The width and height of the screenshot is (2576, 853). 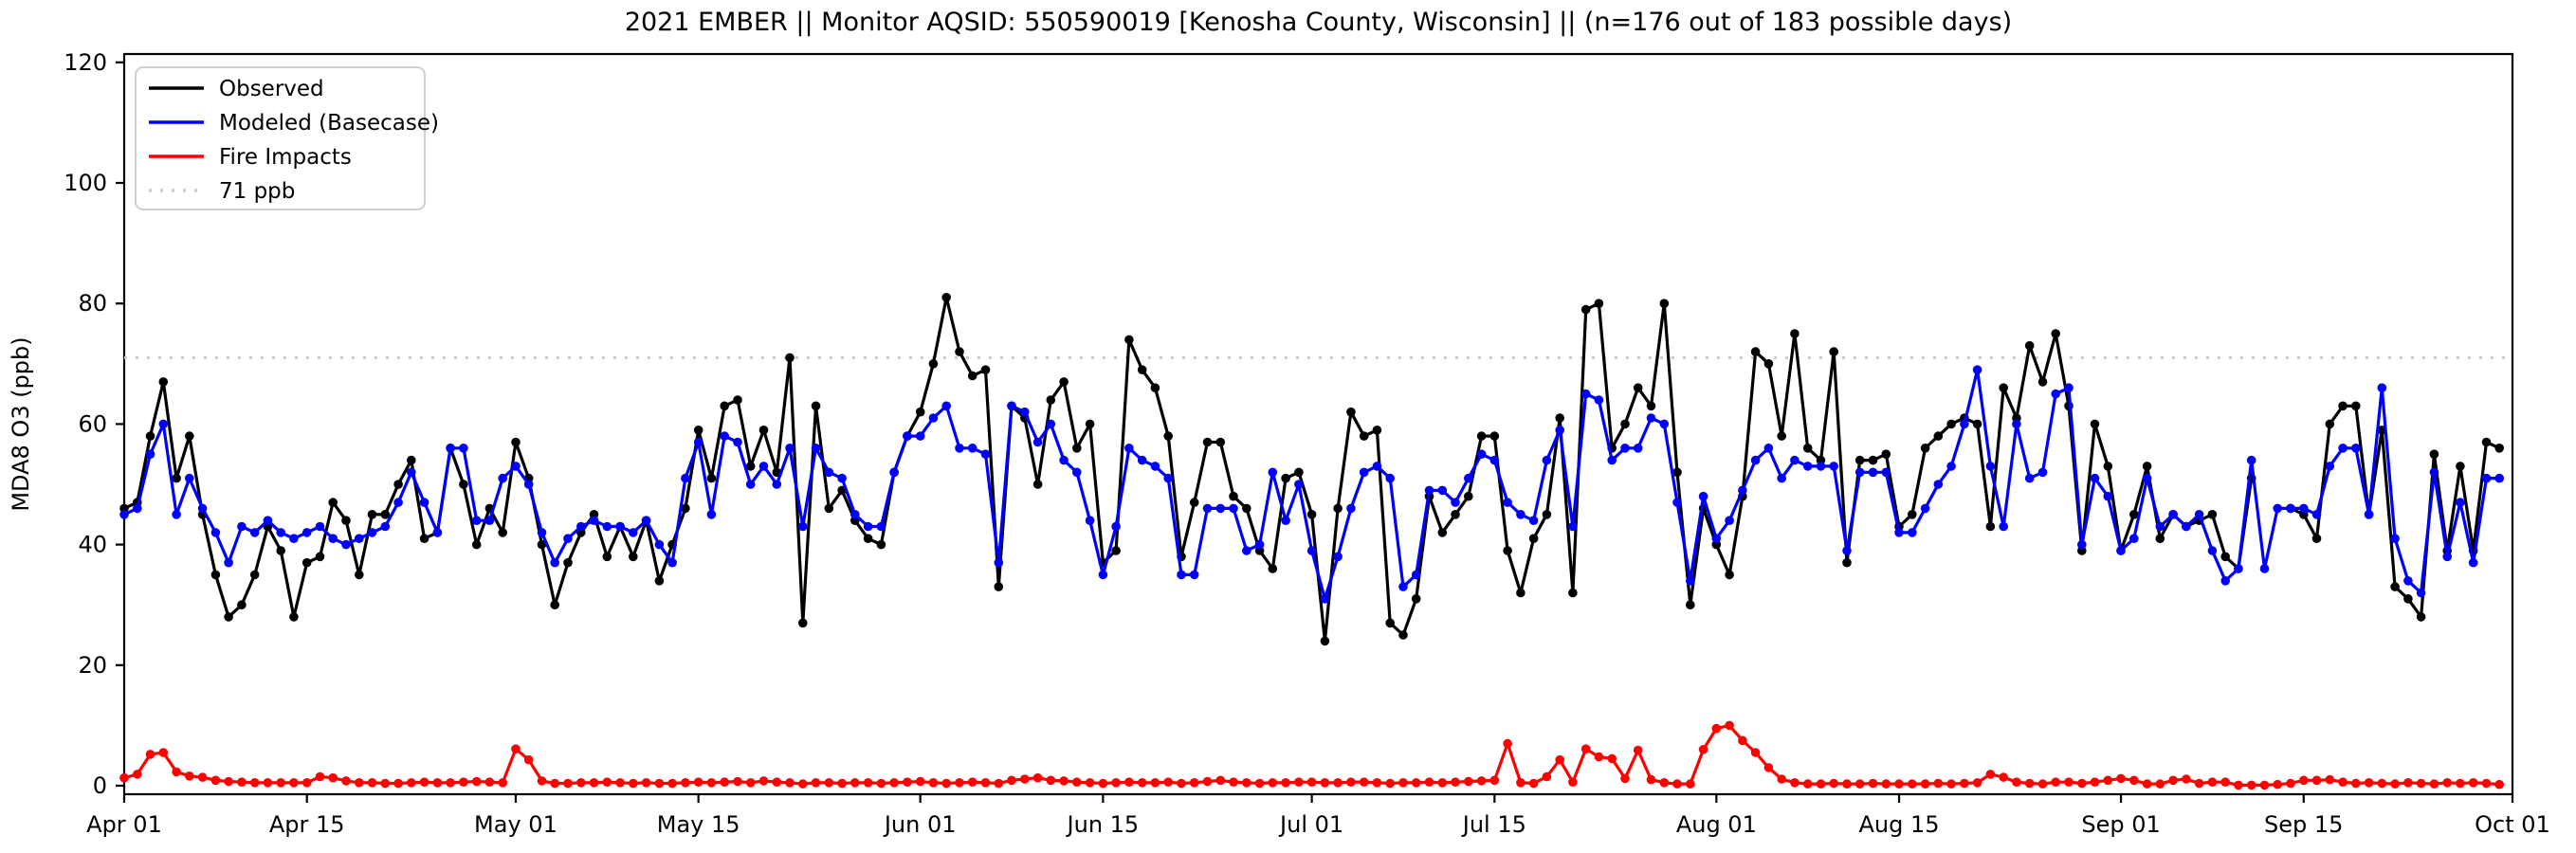 I want to click on y-tick-label: 80, so click(x=92, y=303).